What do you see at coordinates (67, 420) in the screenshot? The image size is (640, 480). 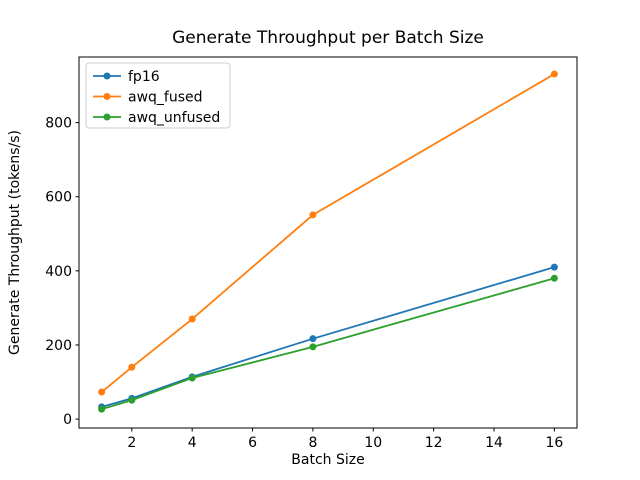 I see `y-tick-label: 0` at bounding box center [67, 420].